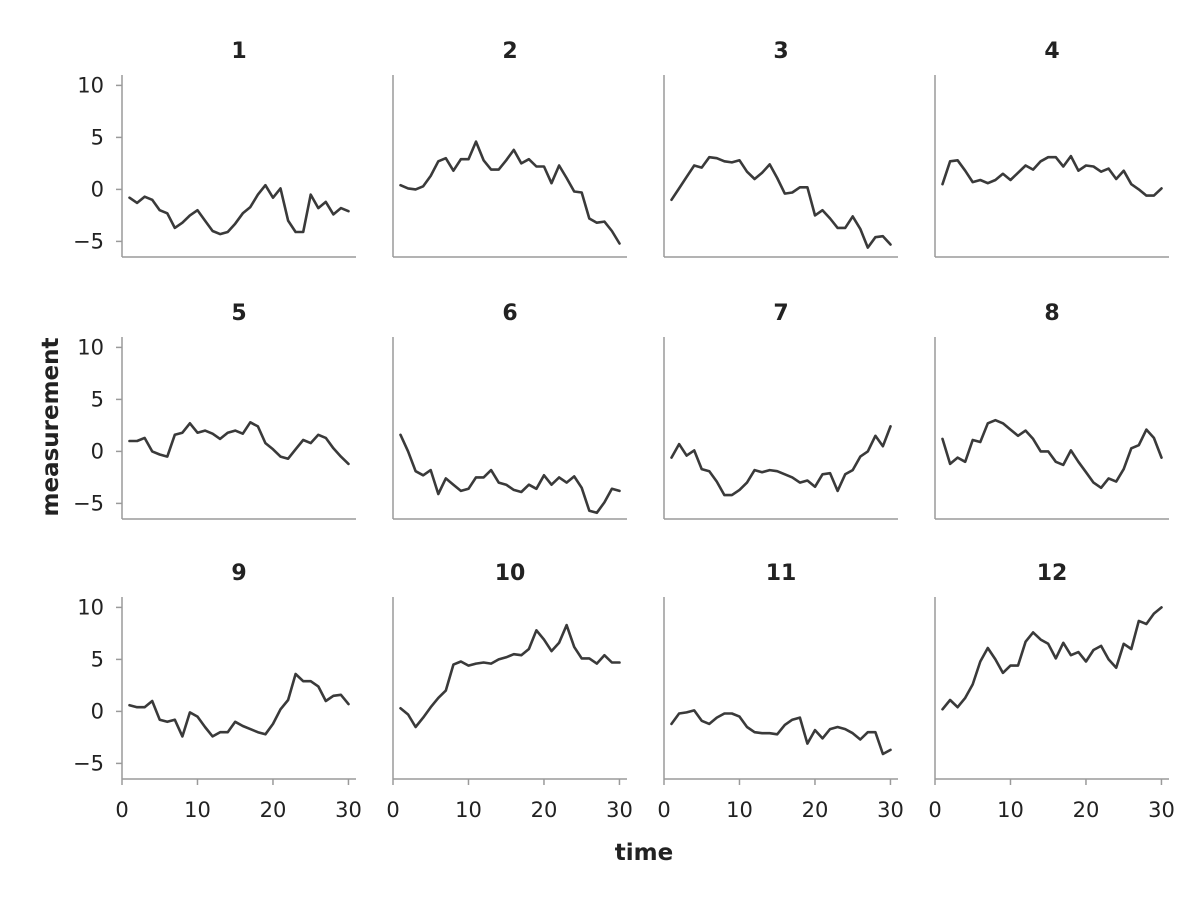 The height and width of the screenshot is (900, 1200). I want to click on panel-10: 10 0 10 20 30, so click(509, 691).